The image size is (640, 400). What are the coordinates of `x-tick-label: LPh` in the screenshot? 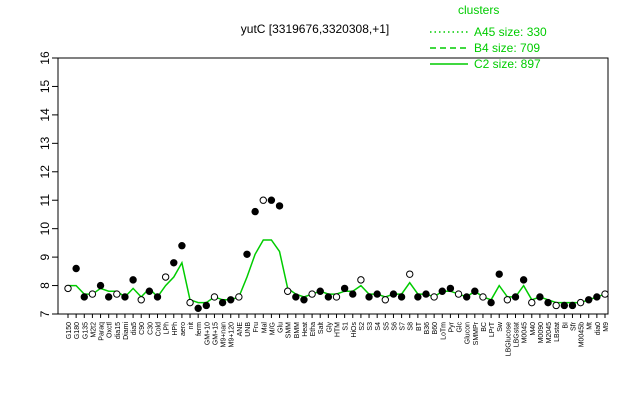 It's located at (167, 328).